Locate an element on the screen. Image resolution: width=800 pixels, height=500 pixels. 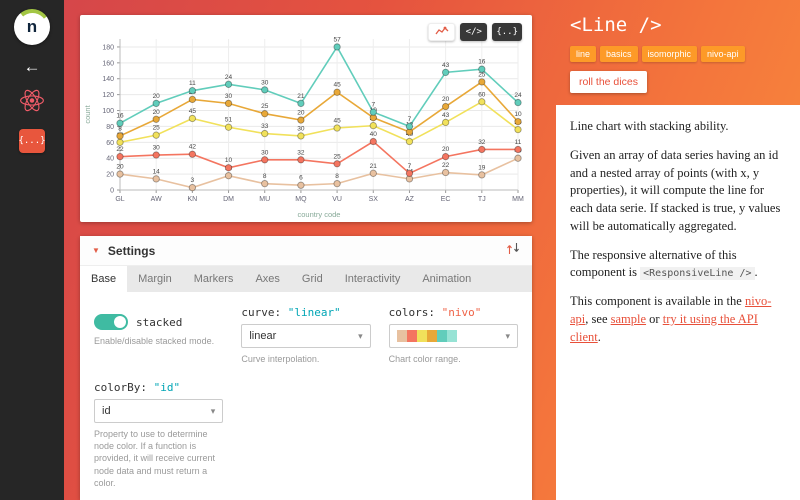
tab-axes: Axes is located at coordinates (267, 279).